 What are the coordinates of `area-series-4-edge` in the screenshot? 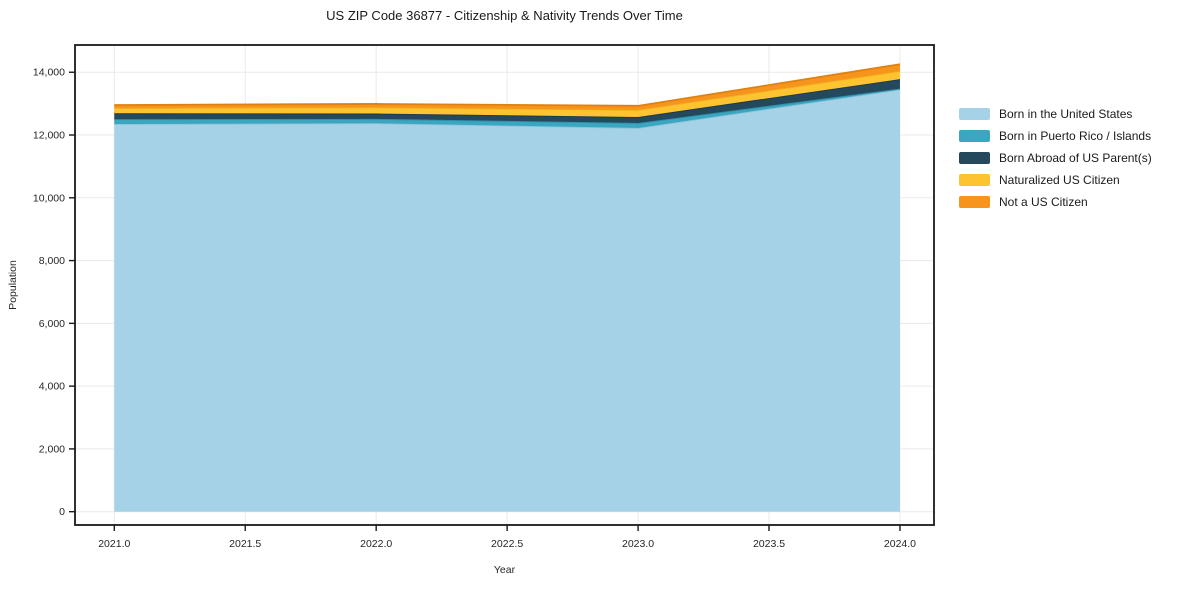 It's located at (507, 85).